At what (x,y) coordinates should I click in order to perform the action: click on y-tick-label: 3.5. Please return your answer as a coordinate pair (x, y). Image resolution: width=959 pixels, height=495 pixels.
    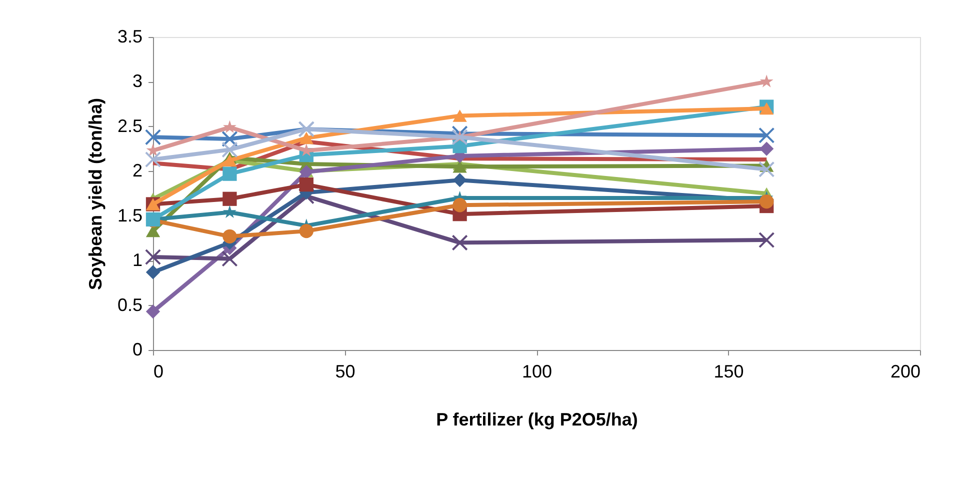
    Looking at the image, I should click on (129, 36).